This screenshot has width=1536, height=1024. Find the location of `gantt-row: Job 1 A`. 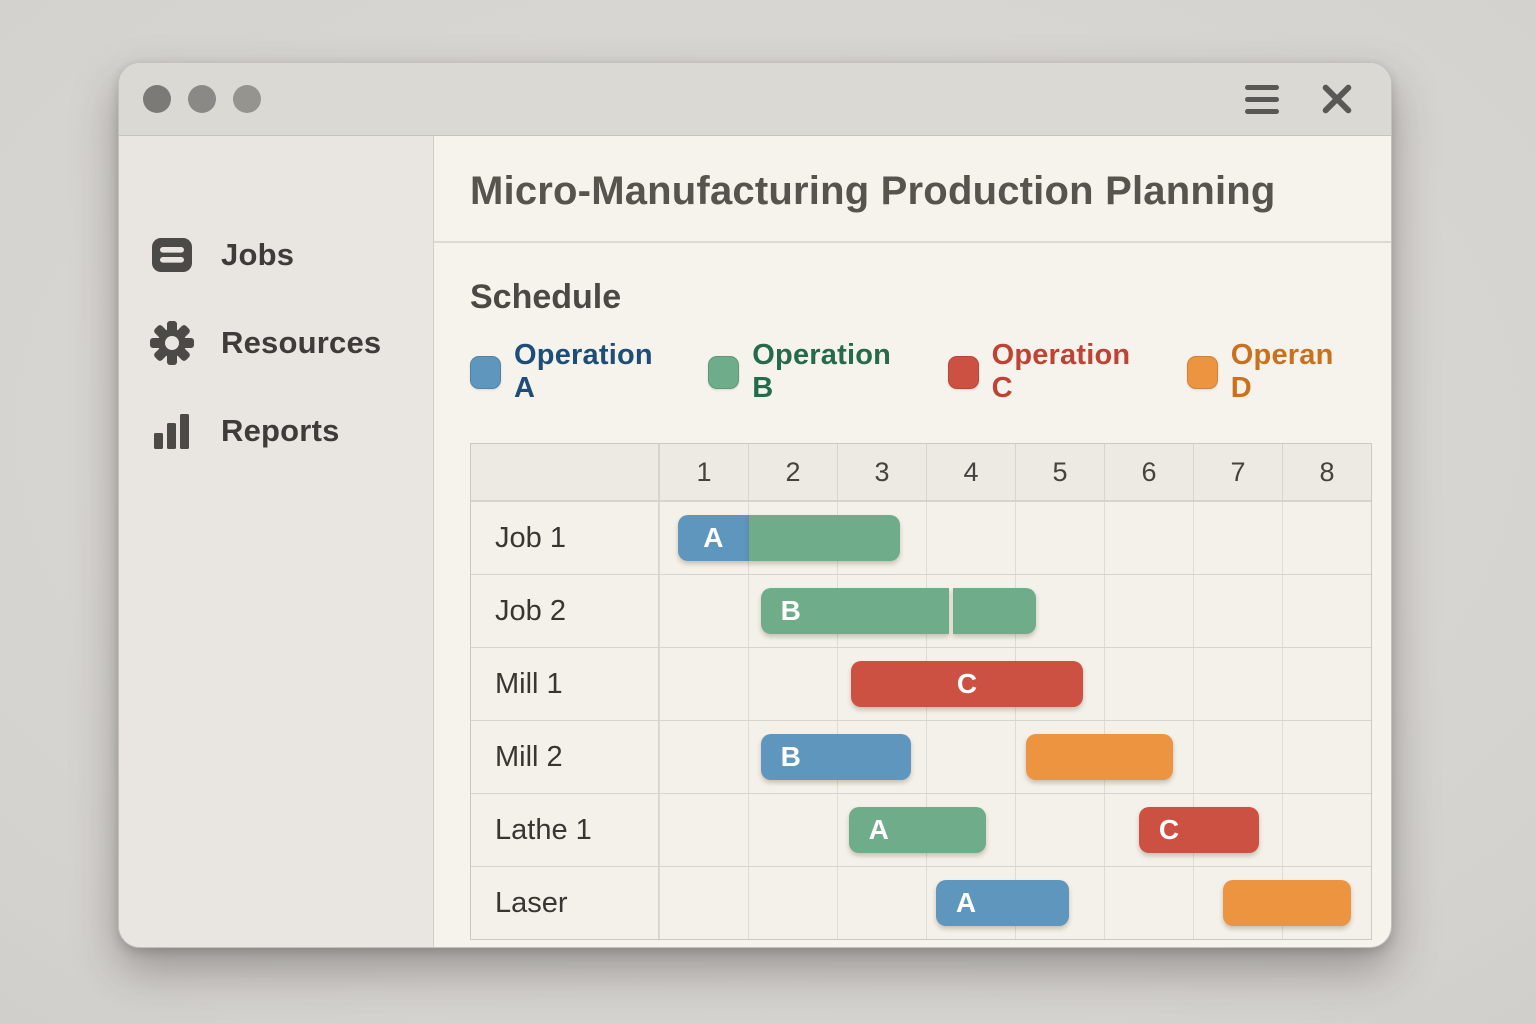

gantt-row: Job 1 A is located at coordinates (921, 537).